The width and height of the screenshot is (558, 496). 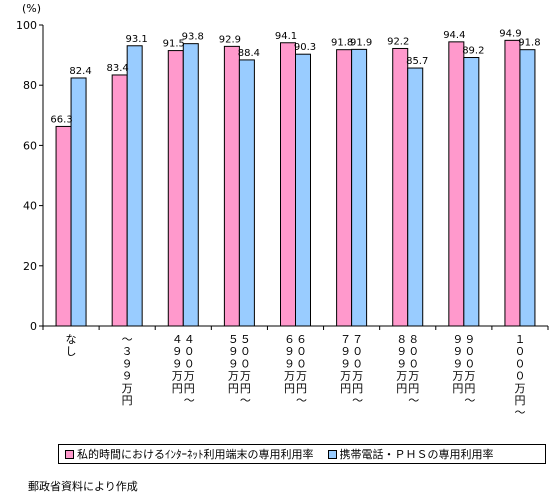 What do you see at coordinates (30, 206) in the screenshot?
I see `y-tick-label: 40` at bounding box center [30, 206].